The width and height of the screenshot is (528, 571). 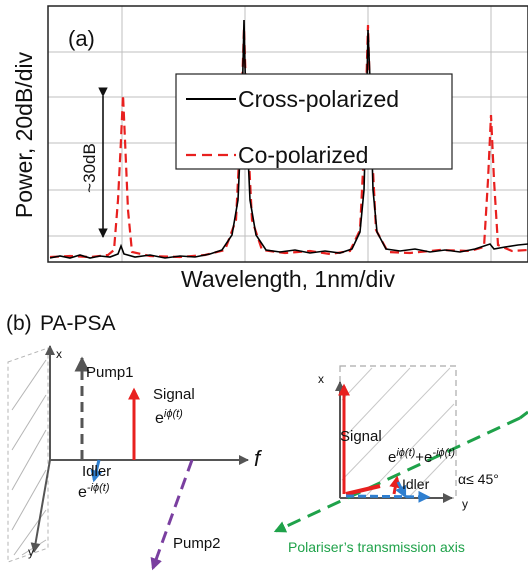 I want to click on axis-y-label: y, so click(x=31, y=552).